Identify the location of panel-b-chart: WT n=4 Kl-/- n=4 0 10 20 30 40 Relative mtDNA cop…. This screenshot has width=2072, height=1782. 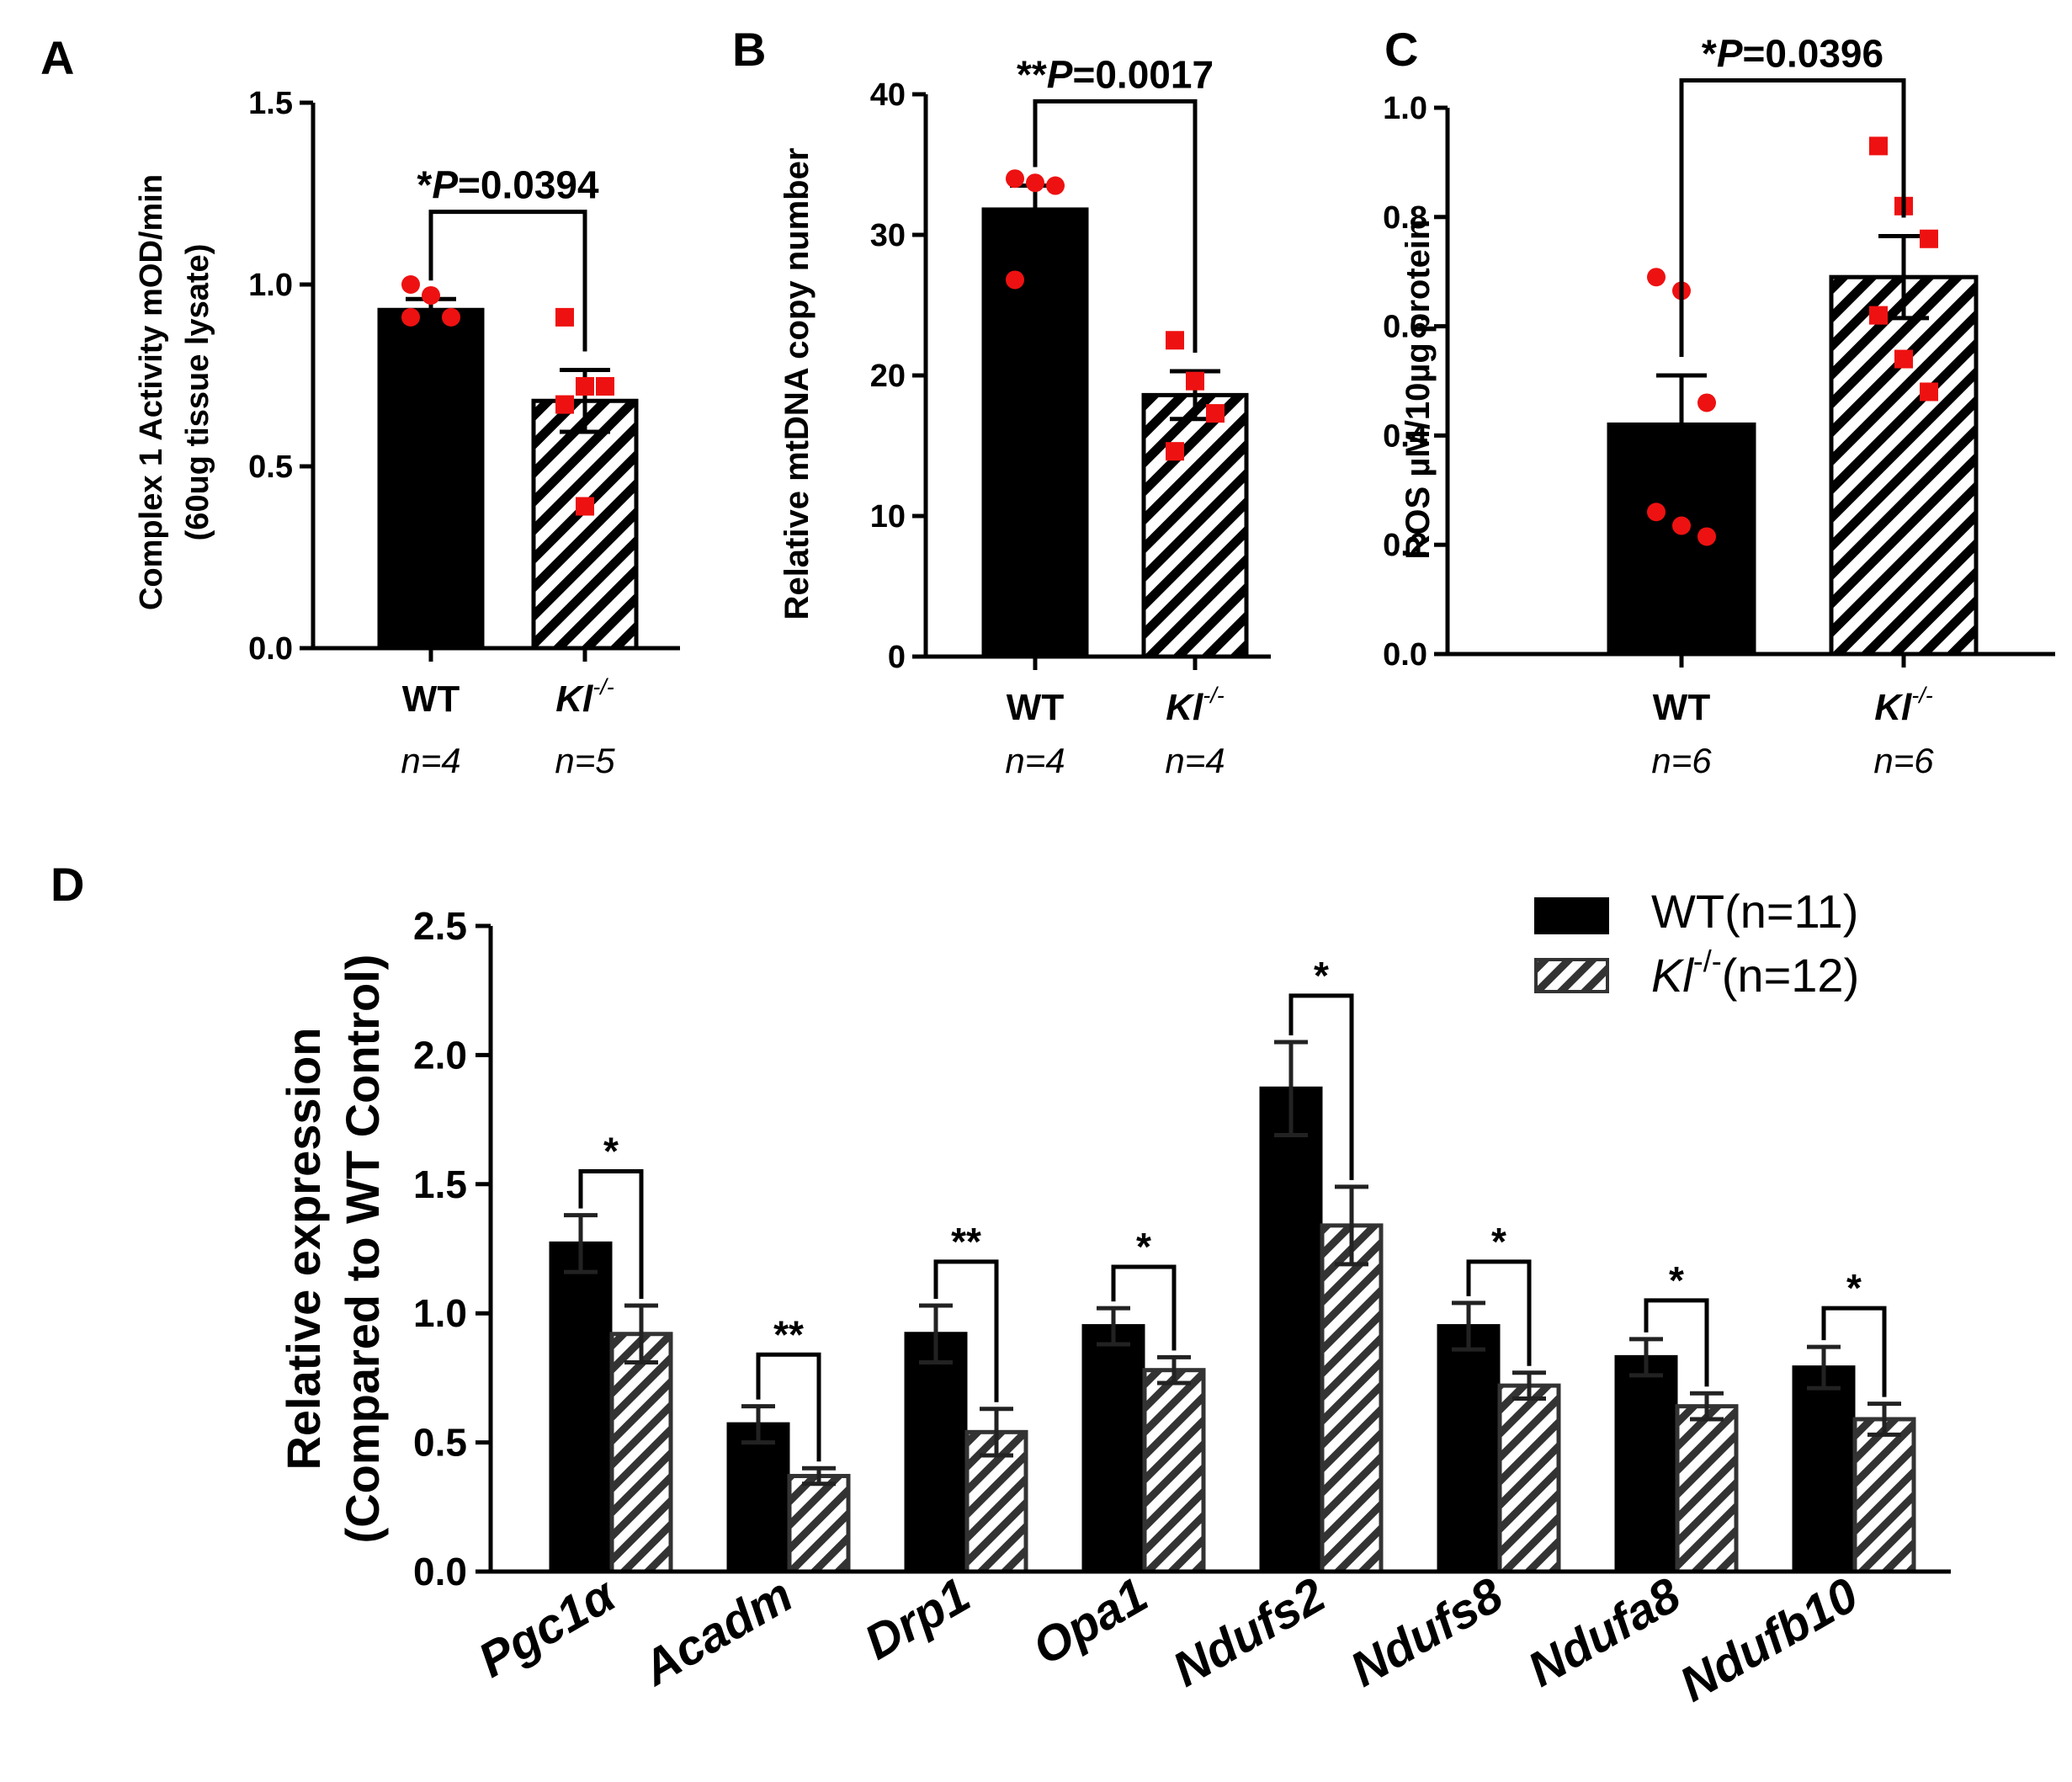
(1024, 416).